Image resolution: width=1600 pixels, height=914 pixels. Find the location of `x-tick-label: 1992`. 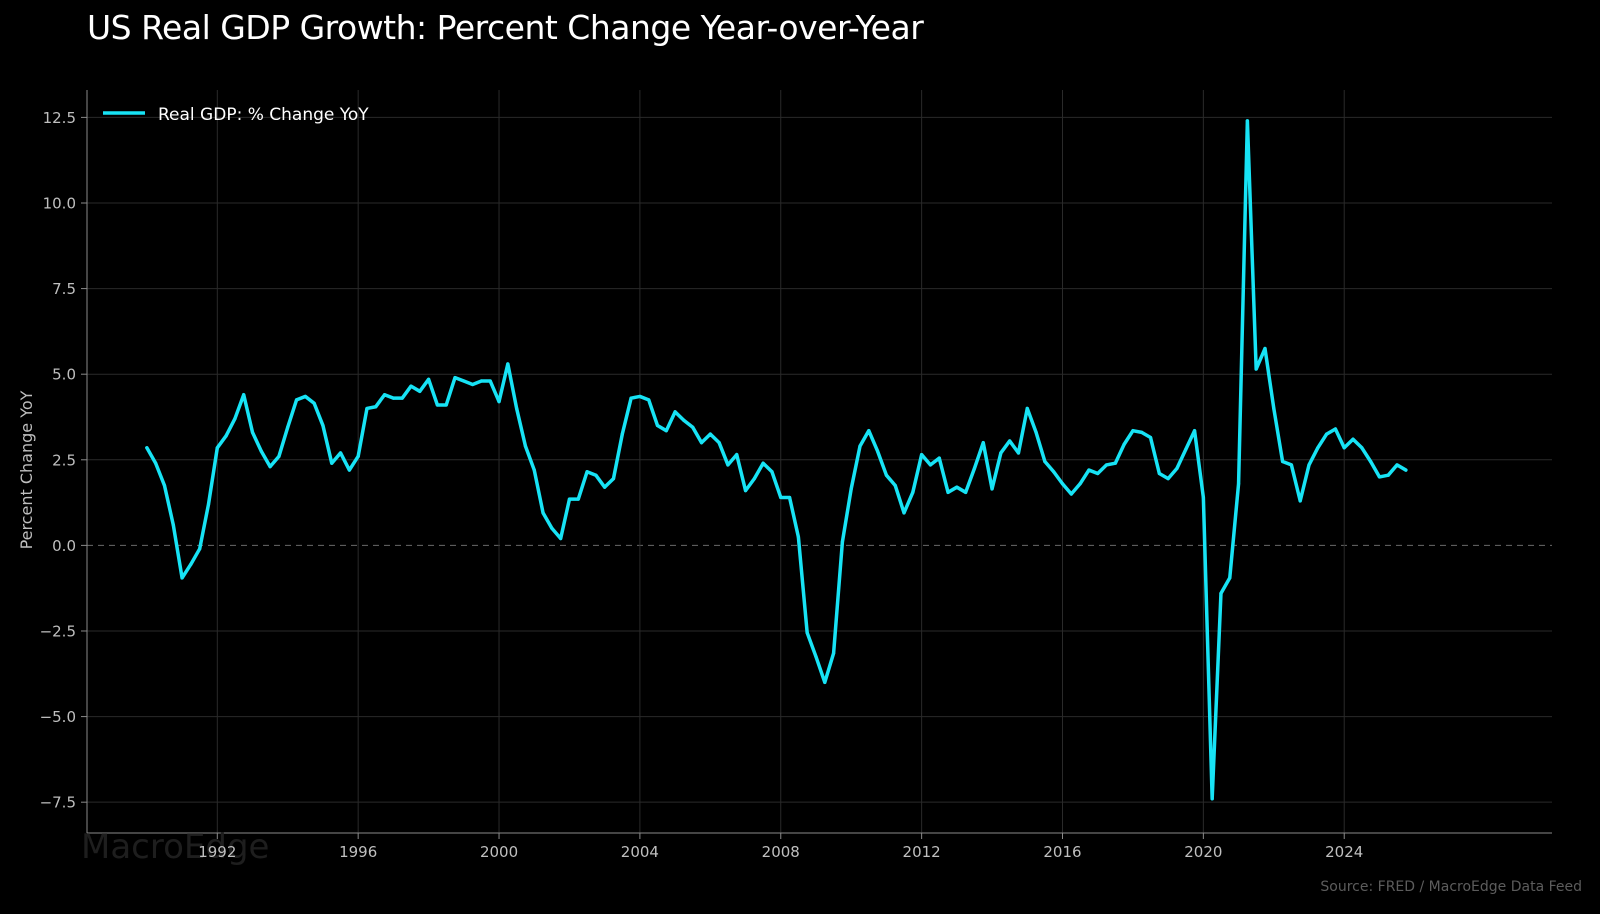

x-tick-label: 1992 is located at coordinates (217, 852).